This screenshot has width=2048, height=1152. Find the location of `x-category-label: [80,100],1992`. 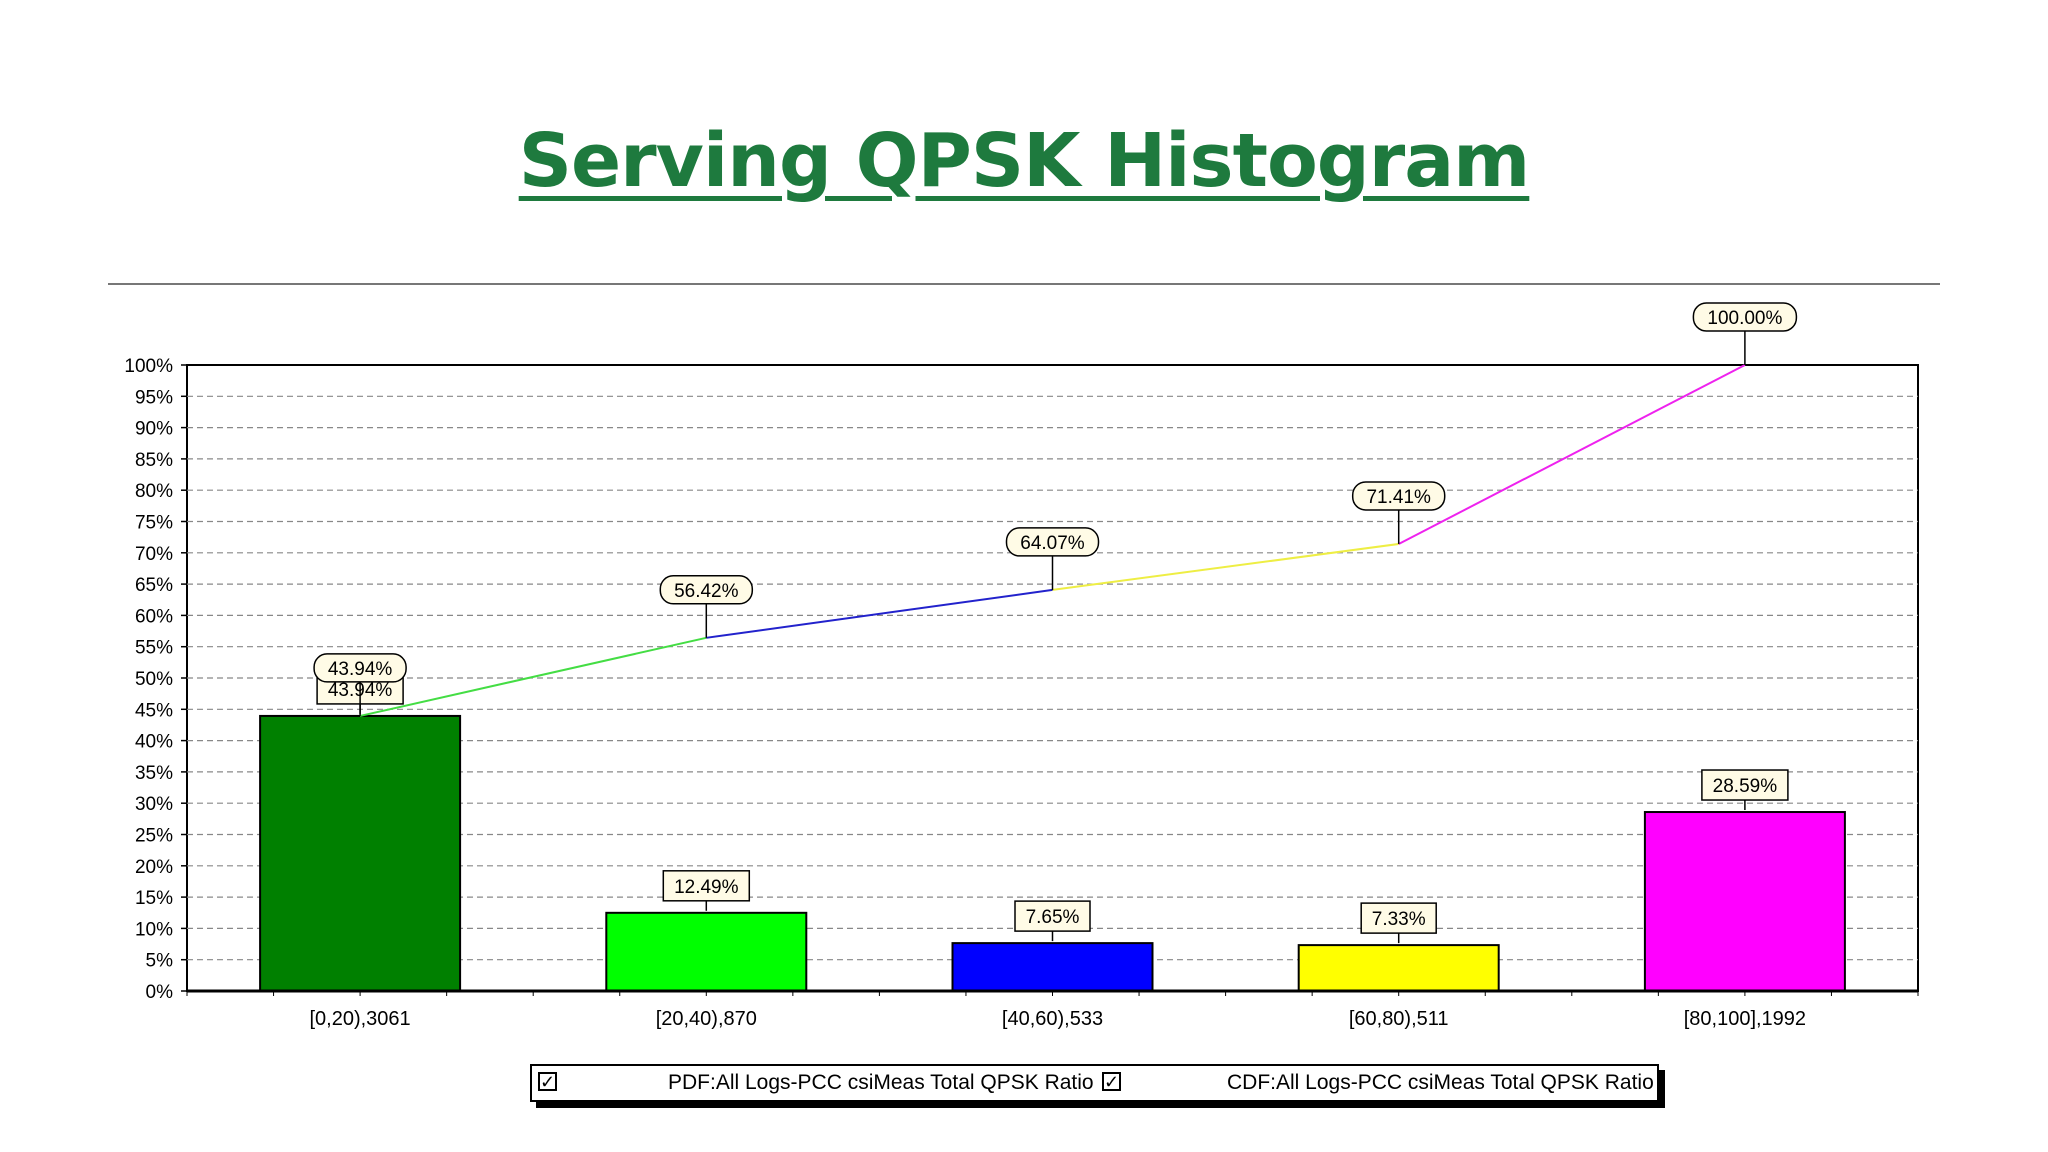

x-category-label: [80,100],1992 is located at coordinates (1745, 1019).